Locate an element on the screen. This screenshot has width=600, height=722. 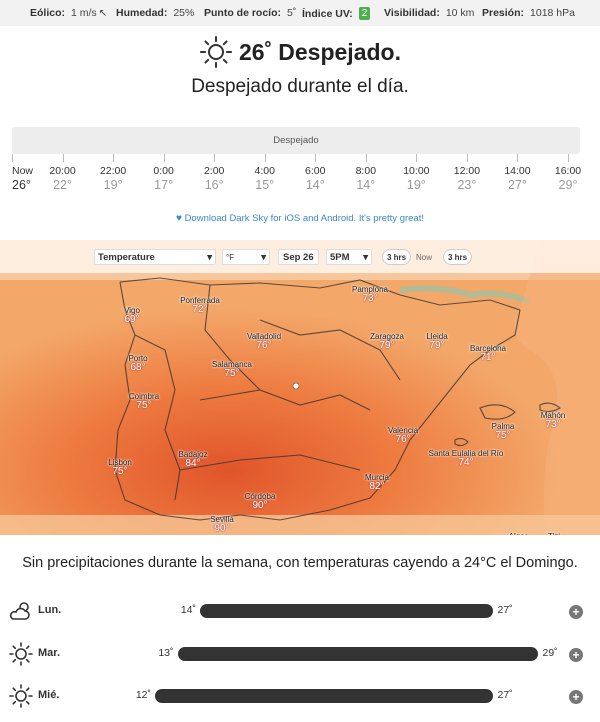
humidity-stat: Humedad: 25% is located at coordinates (155, 13).